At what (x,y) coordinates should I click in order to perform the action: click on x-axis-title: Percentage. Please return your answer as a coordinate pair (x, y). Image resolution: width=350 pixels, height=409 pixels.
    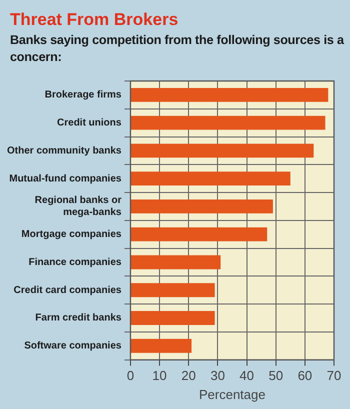
    Looking at the image, I should click on (232, 394).